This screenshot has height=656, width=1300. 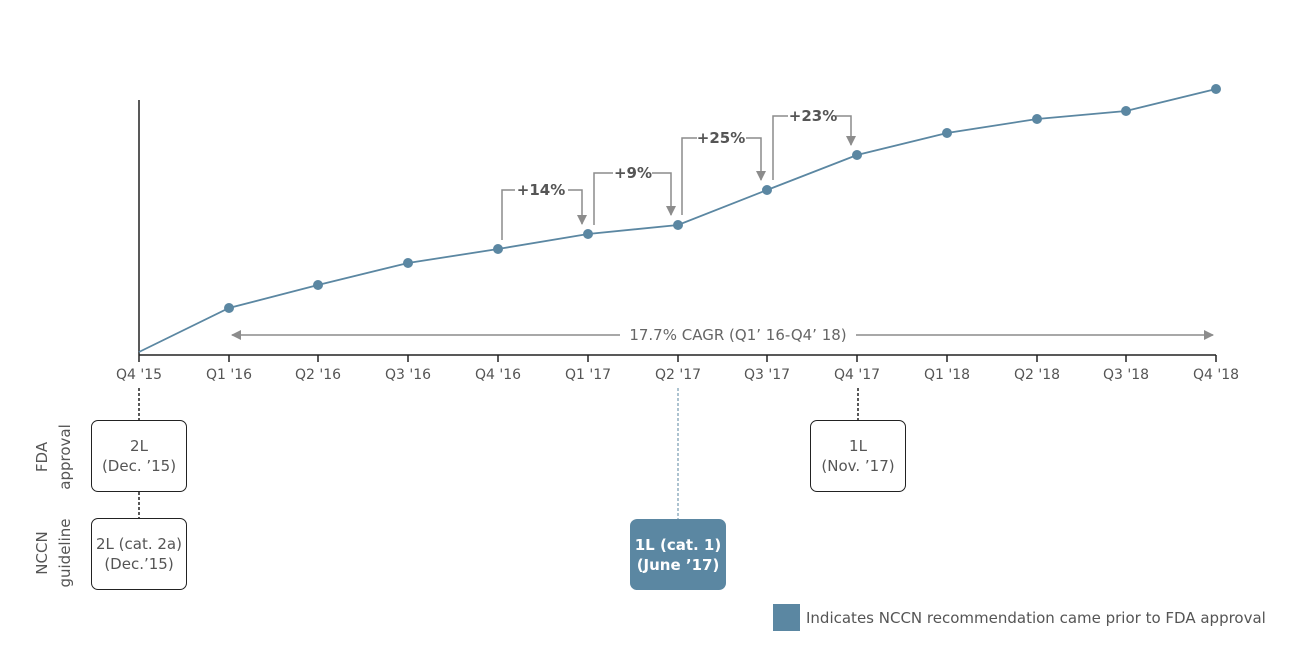 I want to click on growth-label: +25%, so click(x=721, y=138).